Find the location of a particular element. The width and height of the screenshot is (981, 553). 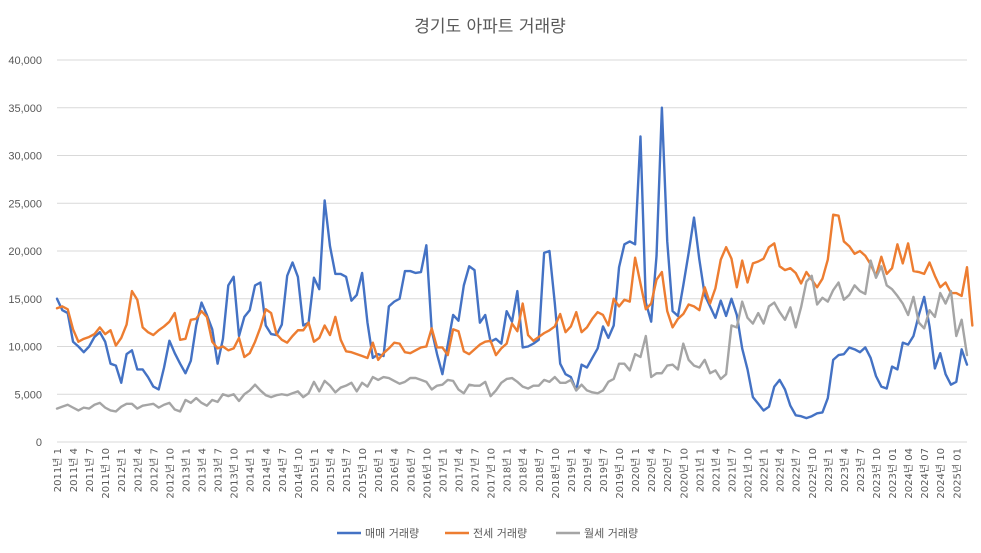

x-tick-label: 2013년 7 is located at coordinates (219, 470).